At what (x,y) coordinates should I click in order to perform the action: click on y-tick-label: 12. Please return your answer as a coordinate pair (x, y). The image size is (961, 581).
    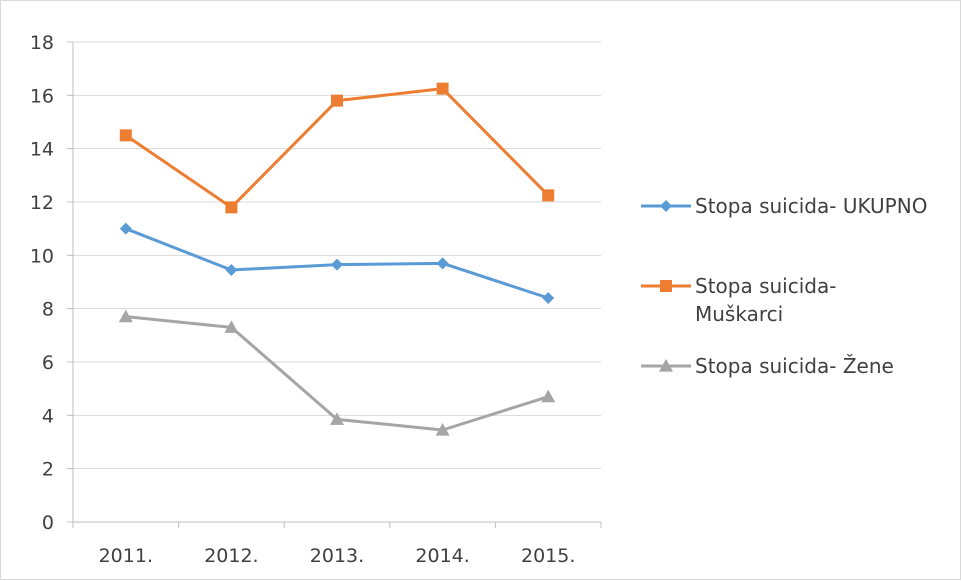
    Looking at the image, I should click on (42, 203).